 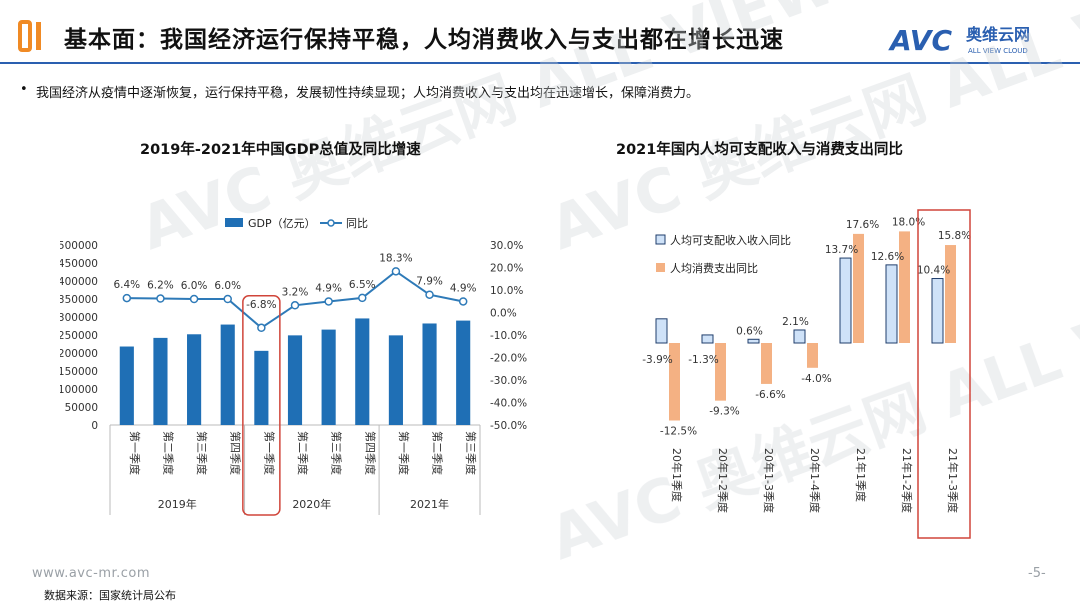 I want to click on y-left-tick: 200000, so click(x=79, y=354).